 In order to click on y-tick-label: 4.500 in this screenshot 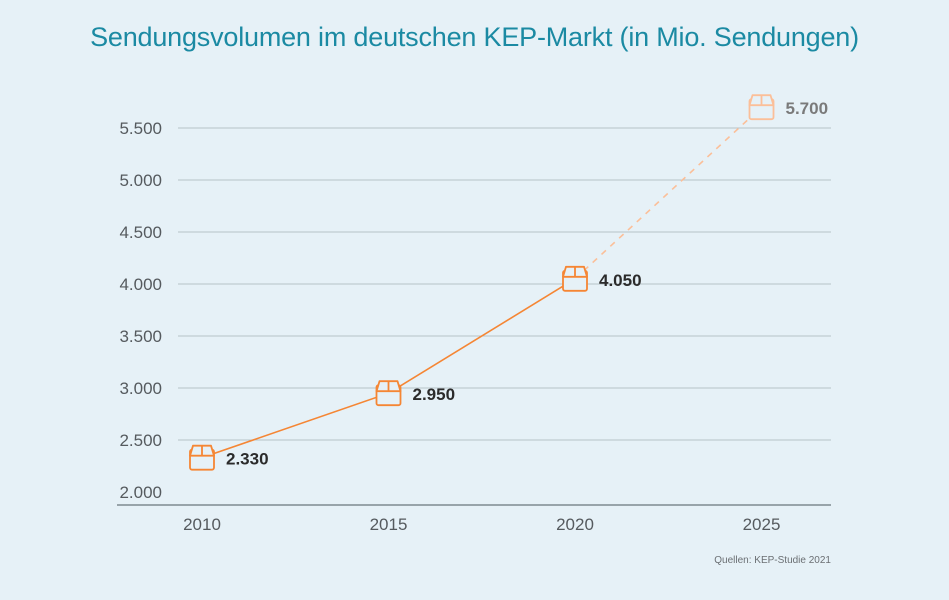, I will do `click(140, 232)`.